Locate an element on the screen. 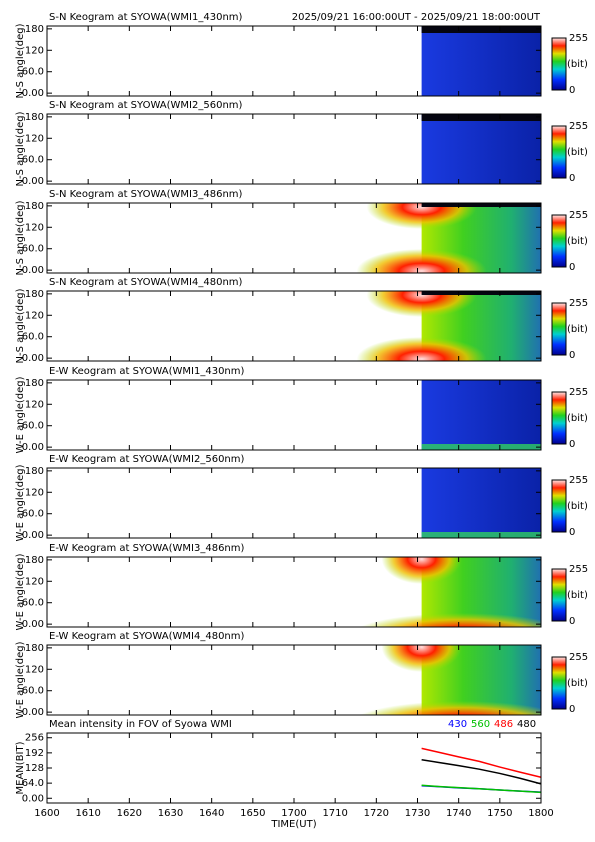 The width and height of the screenshot is (595, 842). legend-label: 430 is located at coordinates (457, 724).